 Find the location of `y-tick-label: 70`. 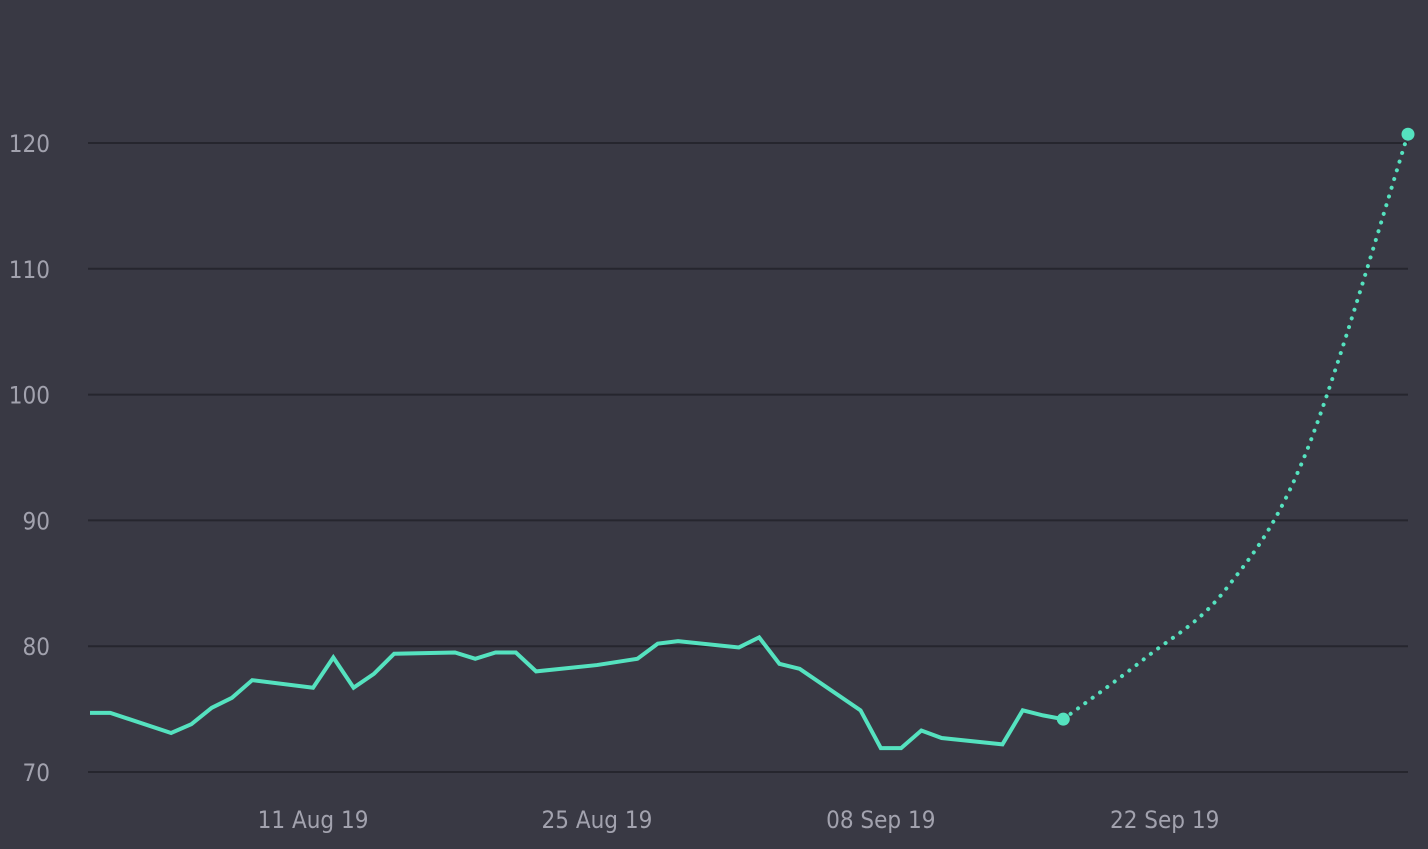

y-tick-label: 70 is located at coordinates (36, 773).